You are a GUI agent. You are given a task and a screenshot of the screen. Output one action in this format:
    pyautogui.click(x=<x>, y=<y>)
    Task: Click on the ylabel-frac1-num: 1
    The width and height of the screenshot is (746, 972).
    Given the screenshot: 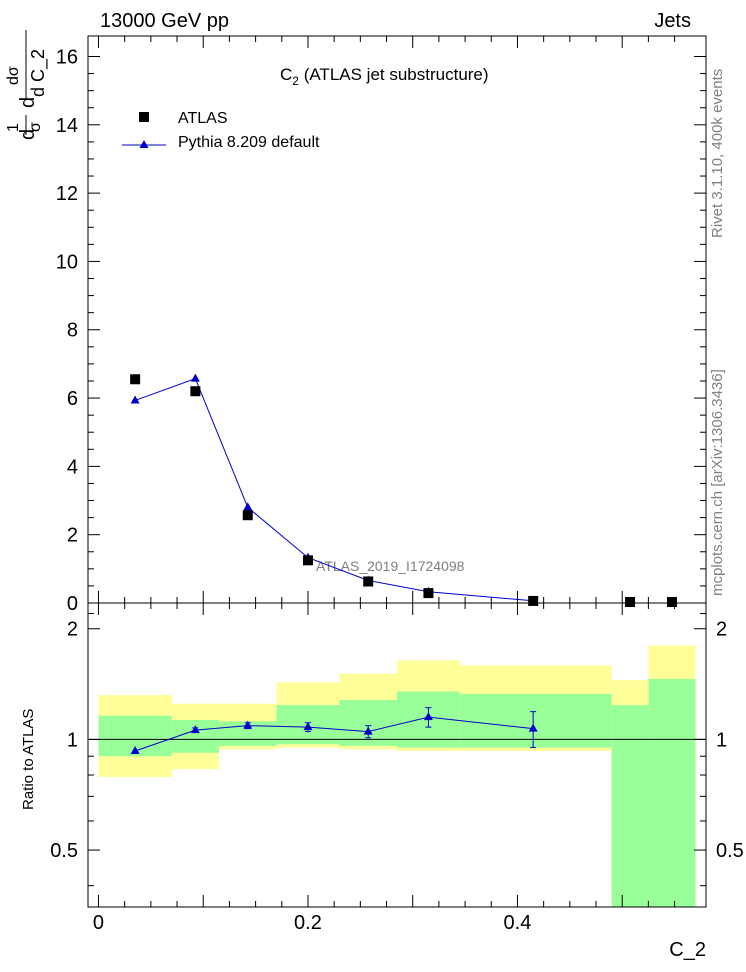 What is the action you would take?
    pyautogui.click(x=13, y=127)
    